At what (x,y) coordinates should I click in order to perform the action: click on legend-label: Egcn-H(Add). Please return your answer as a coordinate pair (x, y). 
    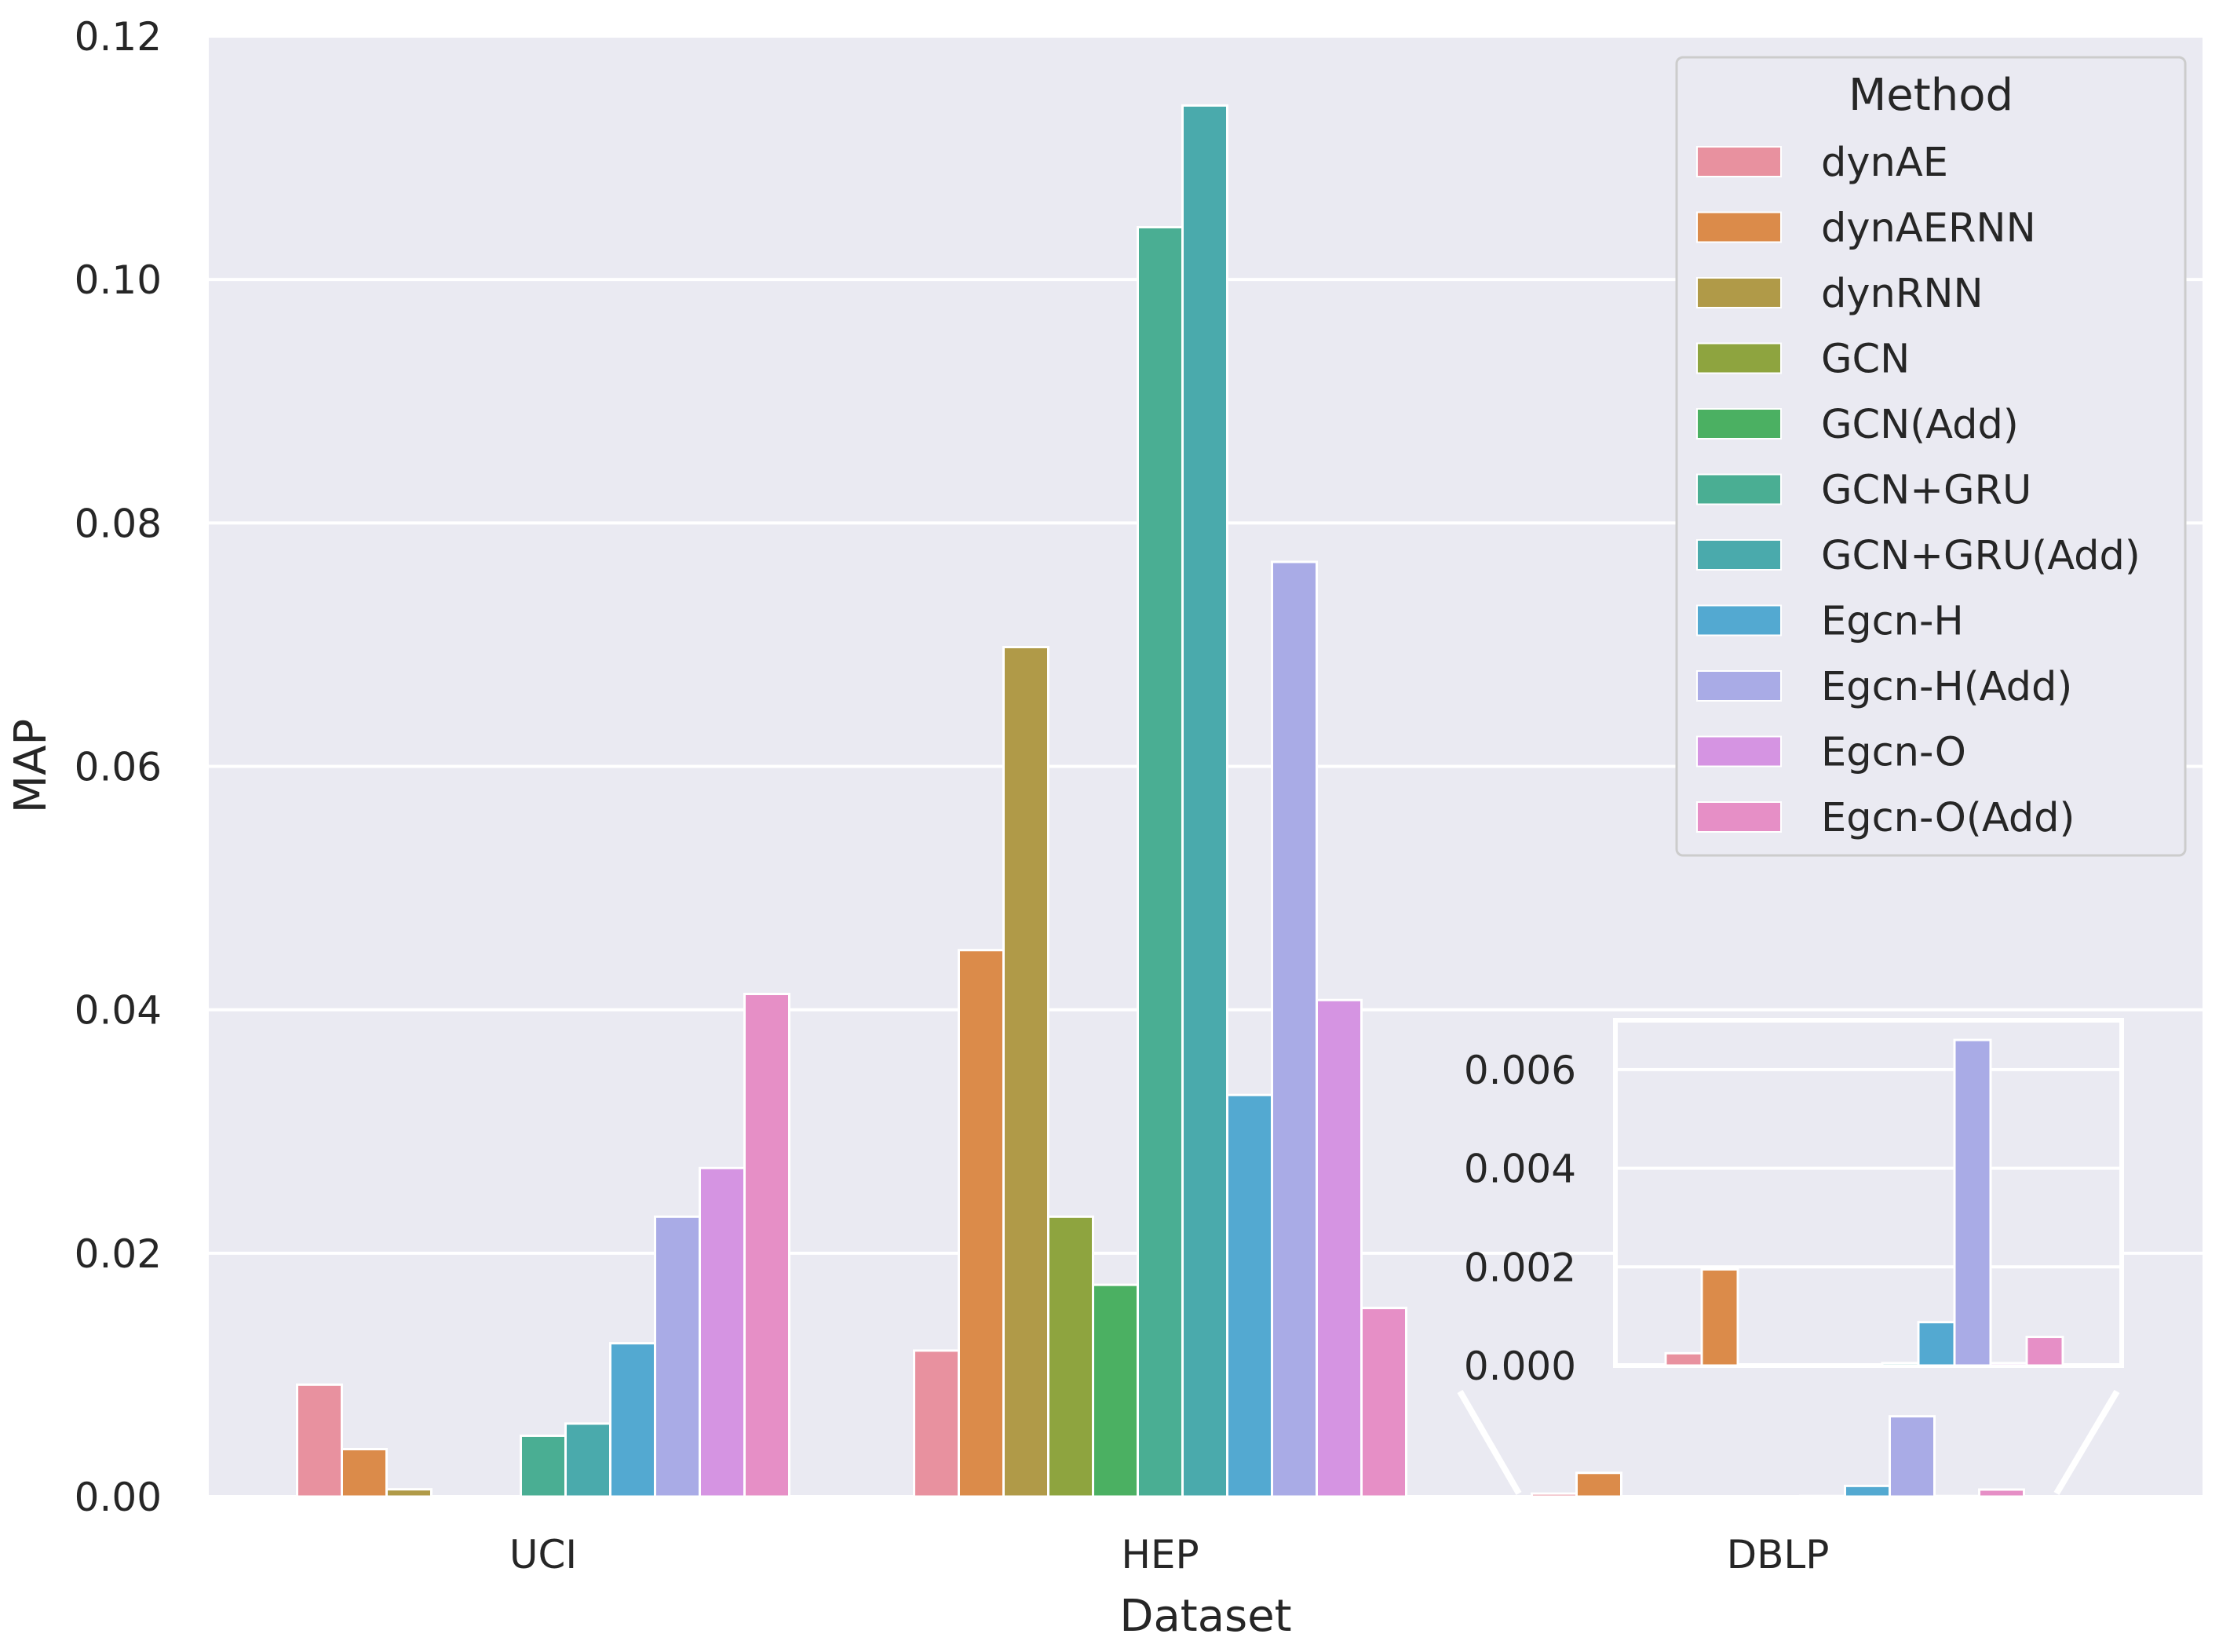
    Looking at the image, I should click on (1947, 687).